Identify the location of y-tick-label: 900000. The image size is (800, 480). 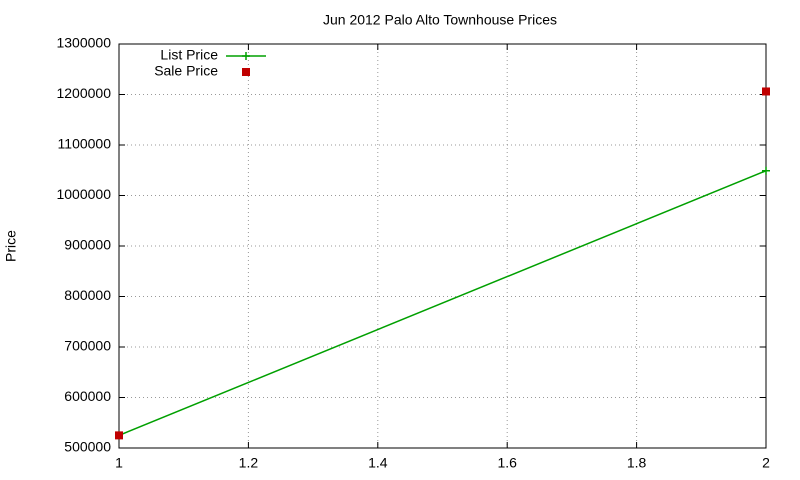
(87, 245).